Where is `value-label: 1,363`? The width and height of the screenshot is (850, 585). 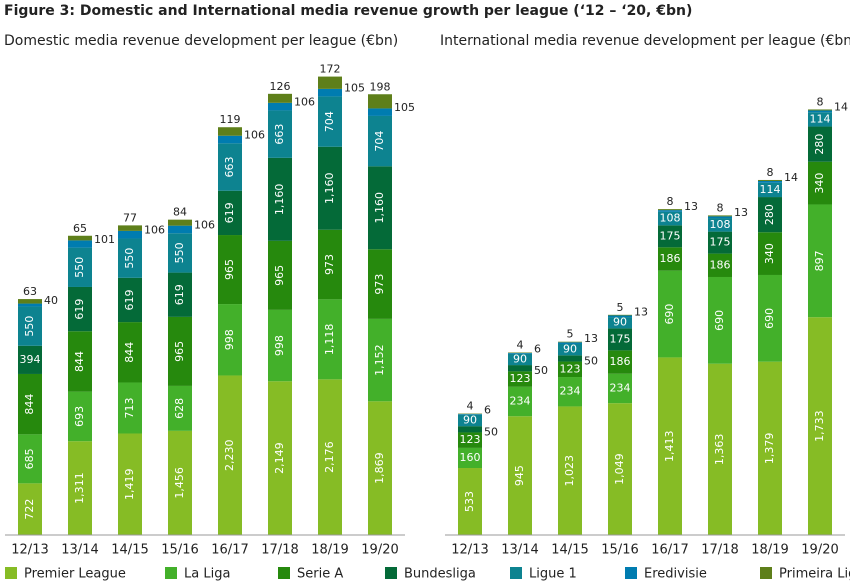
value-label: 1,363 is located at coordinates (719, 450).